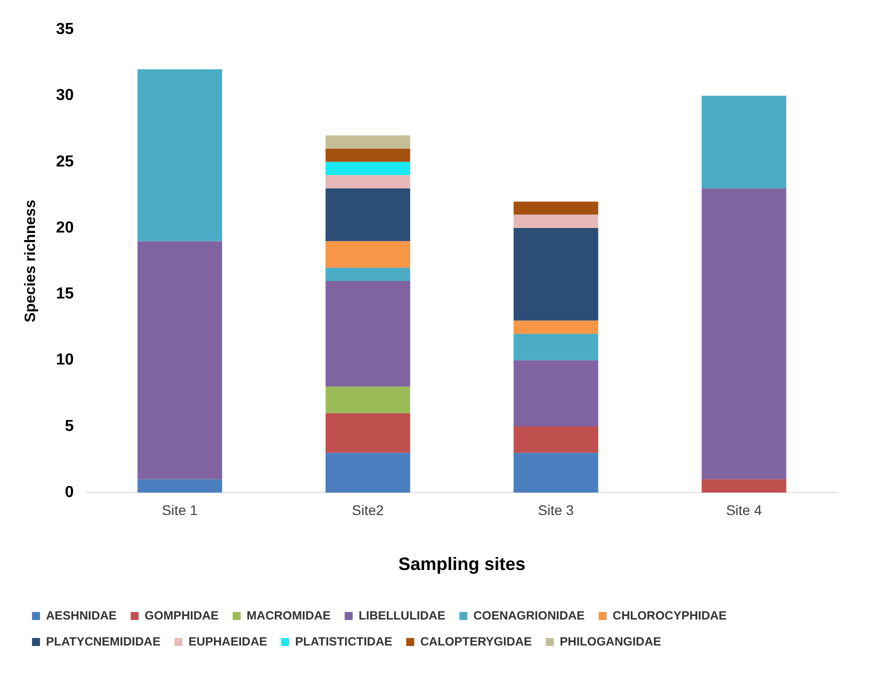 This screenshot has width=879, height=673. Describe the element at coordinates (288, 615) in the screenshot. I see `legend-label: MACROMIDAE` at that location.